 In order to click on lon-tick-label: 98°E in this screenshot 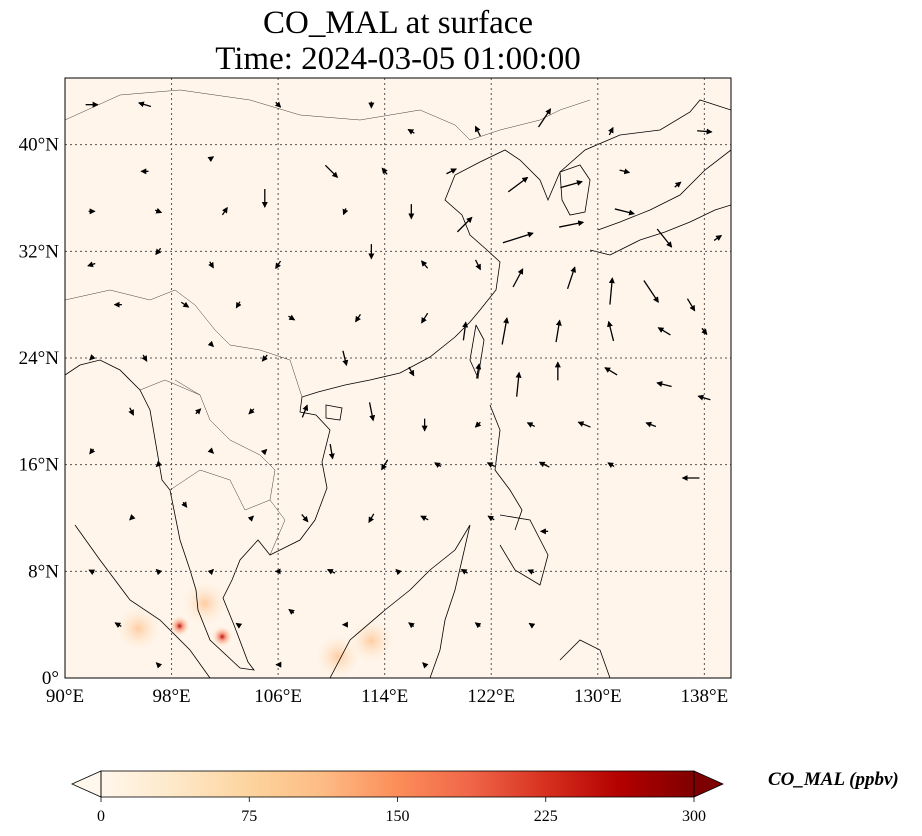, I will do `click(171, 696)`.